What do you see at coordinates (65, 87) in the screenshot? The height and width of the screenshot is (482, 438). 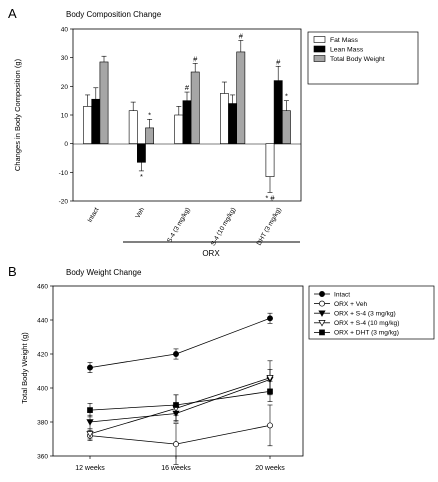 I see `y-tick-label-4: 20` at bounding box center [65, 87].